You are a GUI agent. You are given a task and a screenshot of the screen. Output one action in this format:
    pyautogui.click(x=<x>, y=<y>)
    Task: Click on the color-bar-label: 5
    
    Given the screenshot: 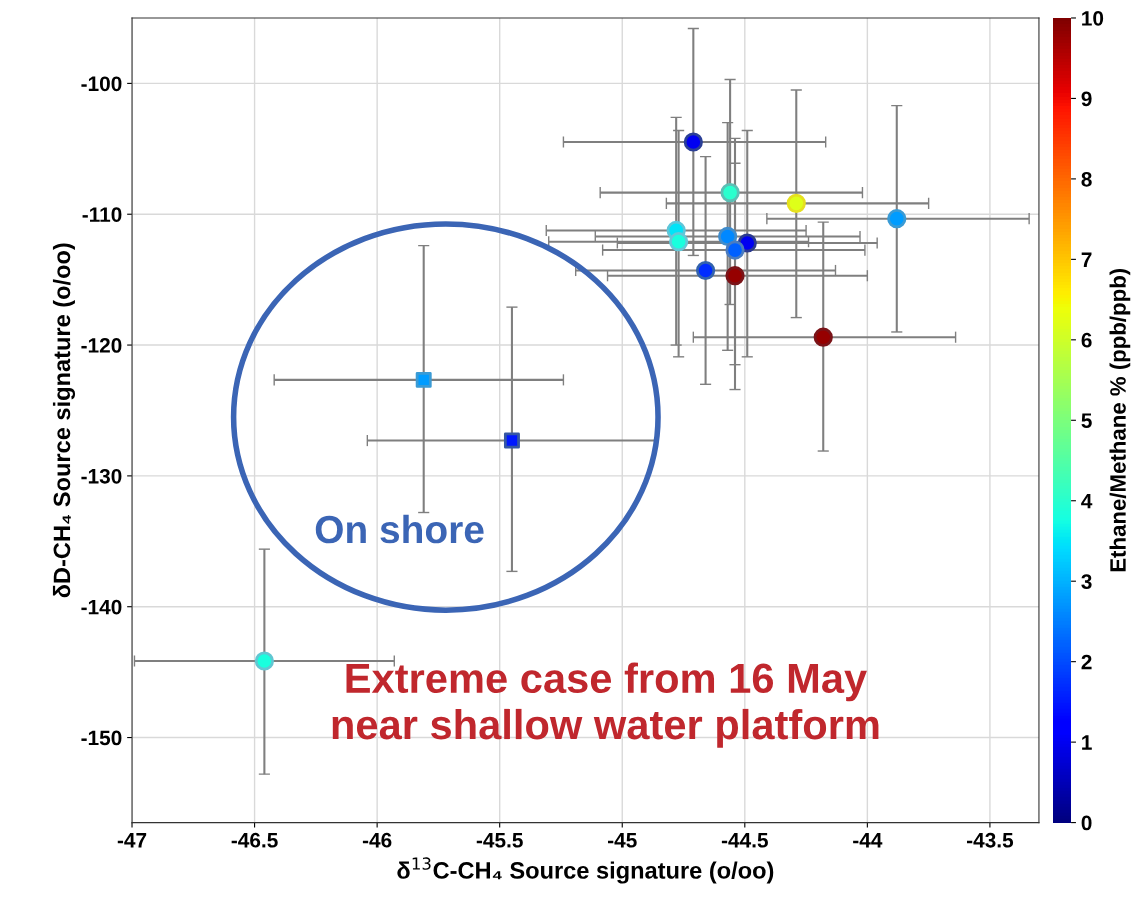 What is the action you would take?
    pyautogui.click(x=1086, y=421)
    